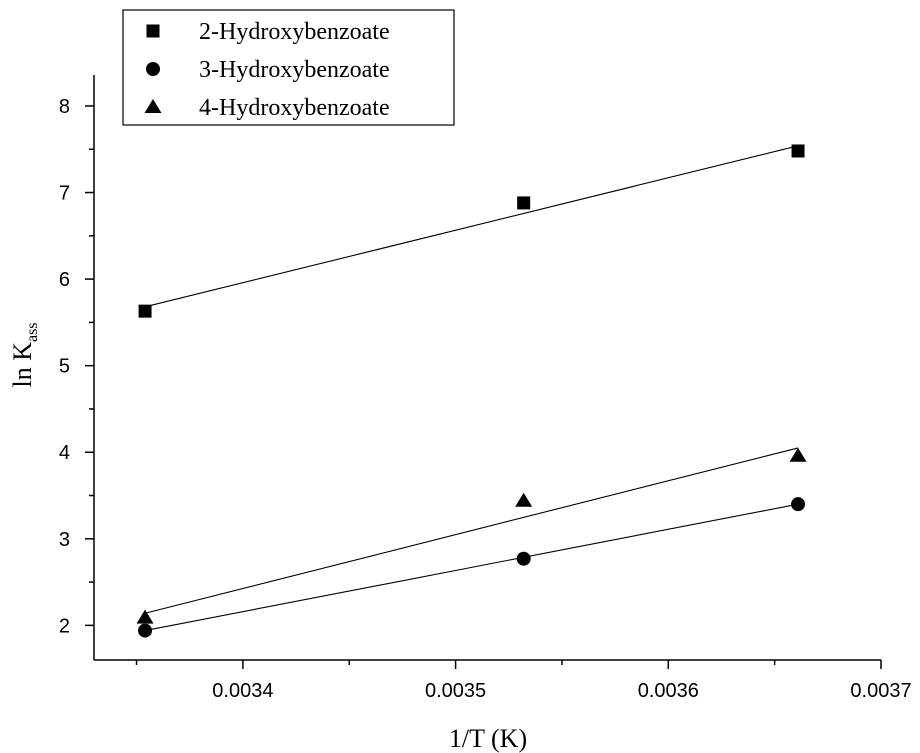  I want to click on legend-label: 3-Hydroxybenzoate, so click(294, 70).